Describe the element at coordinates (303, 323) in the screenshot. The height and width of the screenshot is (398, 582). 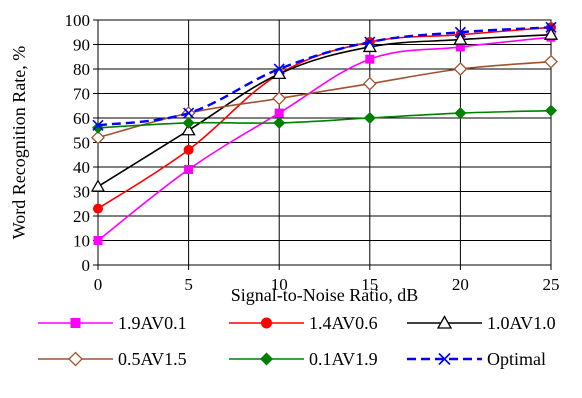
I see `legend-item: 1.4AV0.6` at that location.